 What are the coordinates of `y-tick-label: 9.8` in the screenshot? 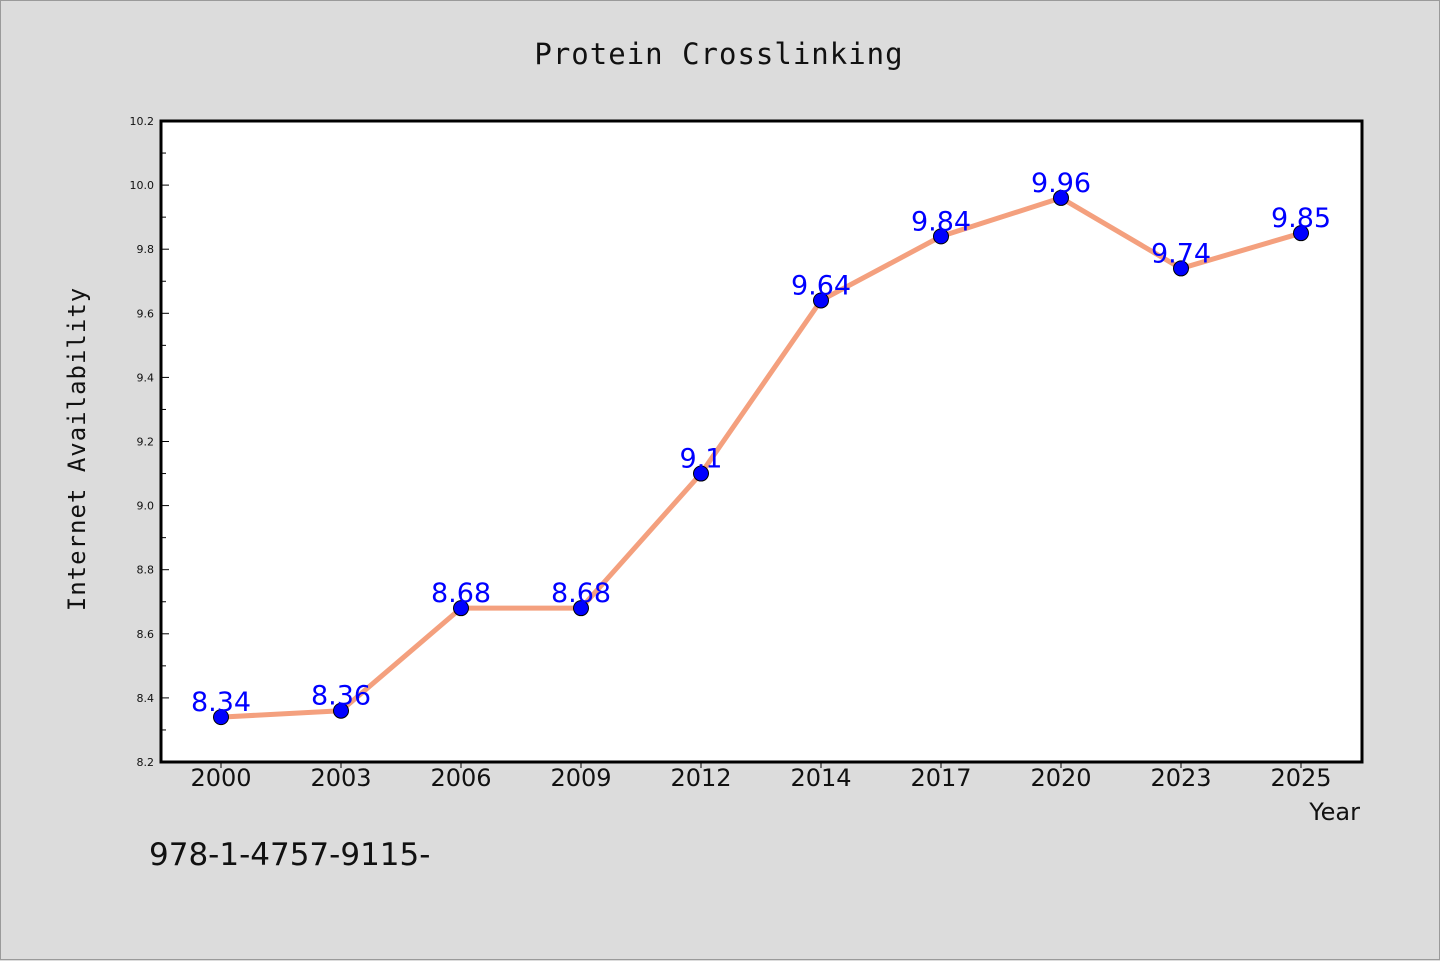 It's located at (146, 249).